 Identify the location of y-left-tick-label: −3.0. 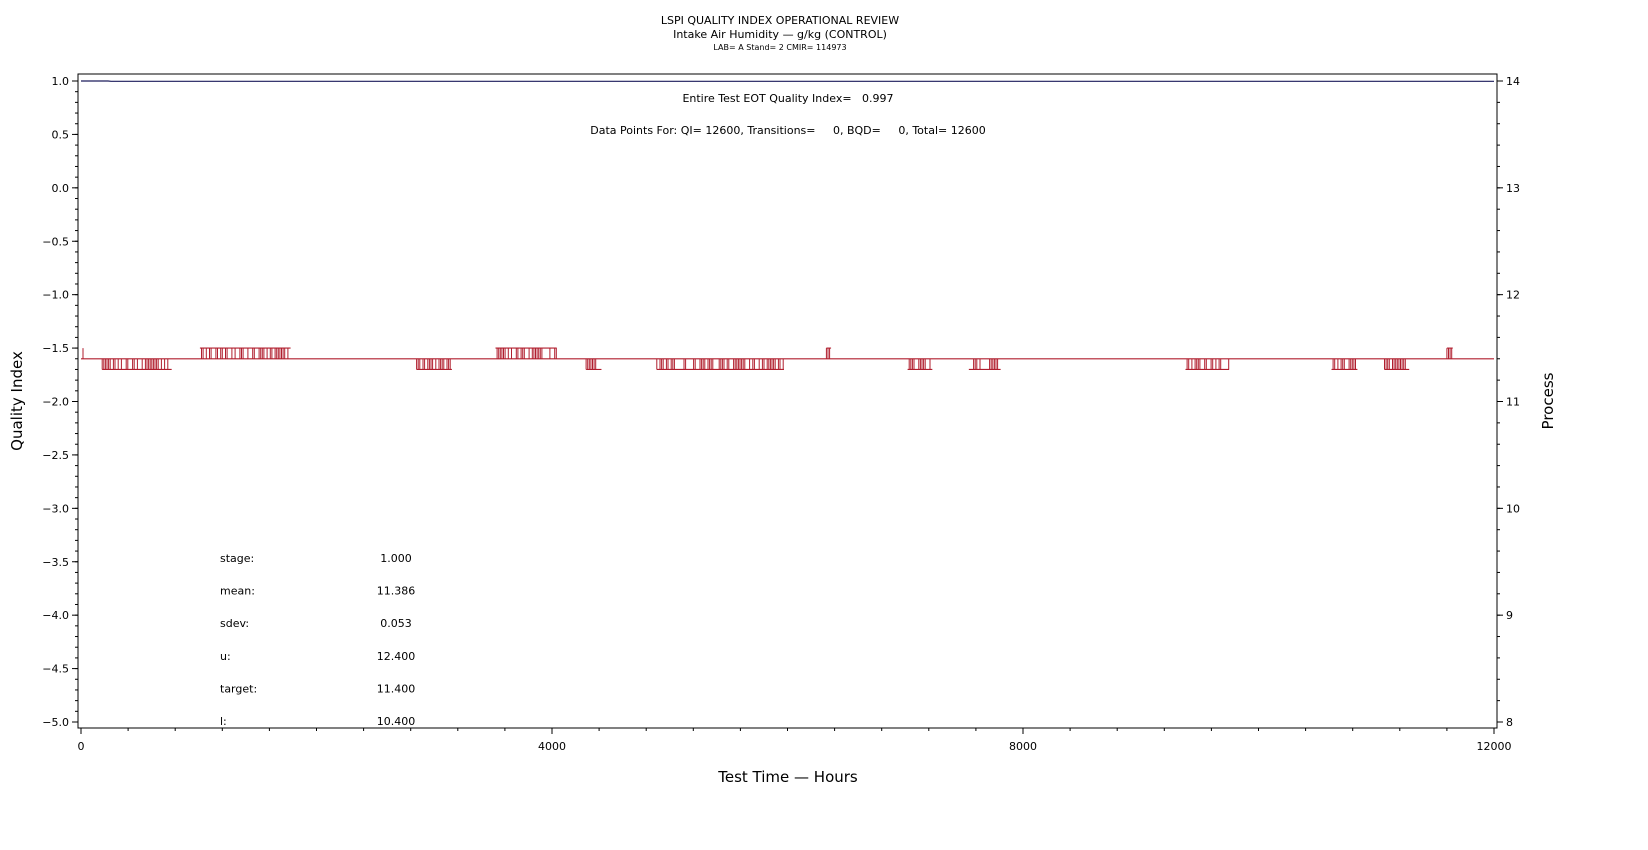
(55, 508).